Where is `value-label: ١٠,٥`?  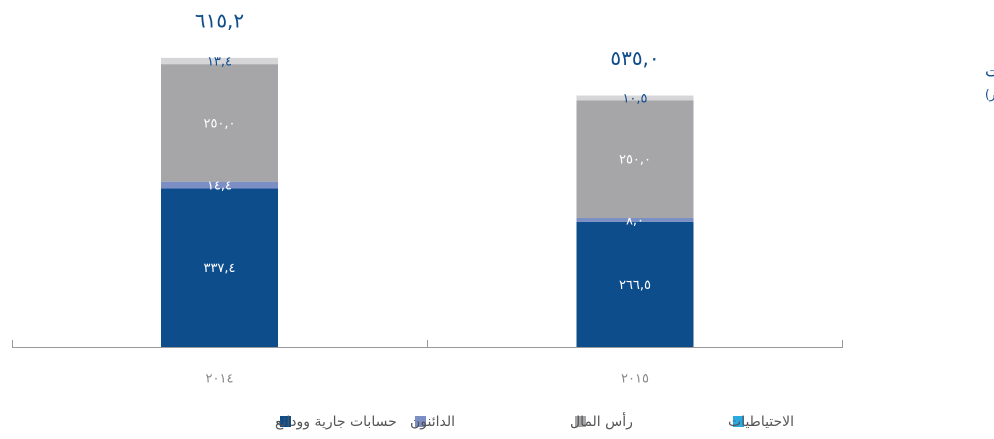
value-label: ١٠,٥ is located at coordinates (634, 99).